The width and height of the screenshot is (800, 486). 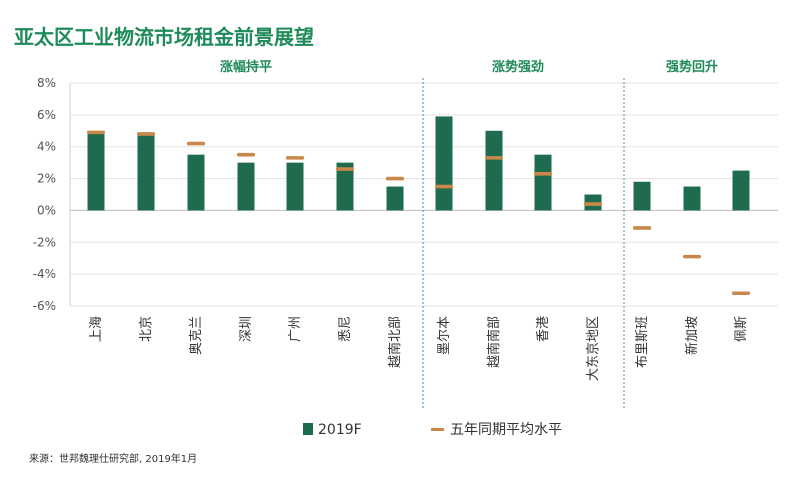 What do you see at coordinates (44, 242) in the screenshot?
I see `y-tick-label: -2%` at bounding box center [44, 242].